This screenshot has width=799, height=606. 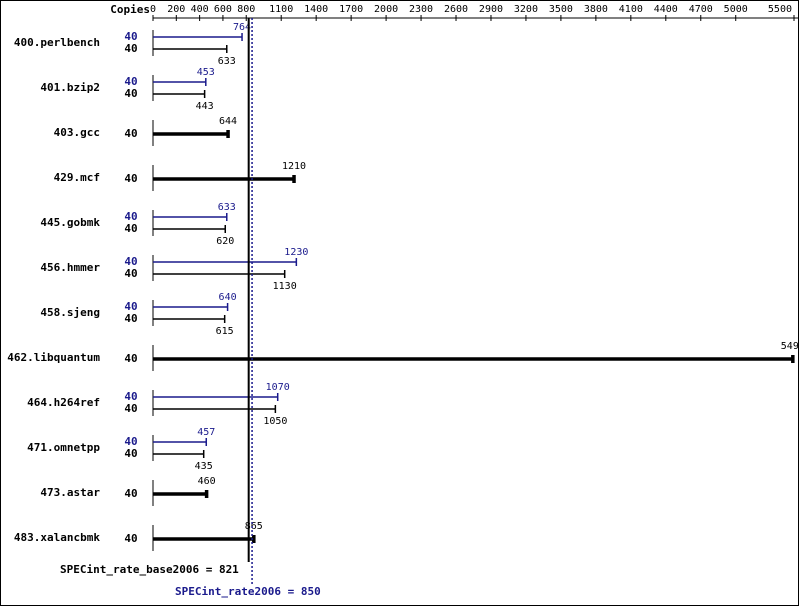 I want to click on x-tick-label: 2900, so click(x=491, y=9).